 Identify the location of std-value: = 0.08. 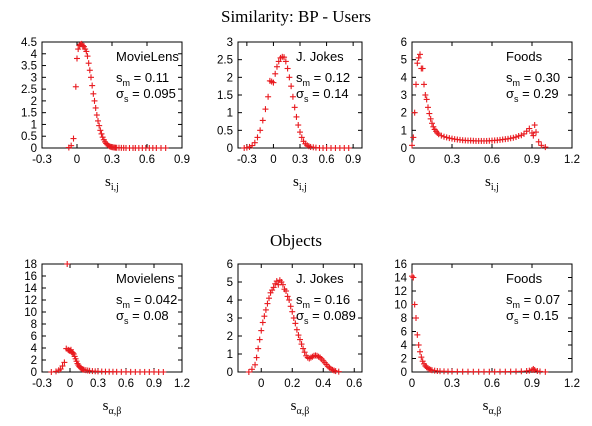
(149, 315).